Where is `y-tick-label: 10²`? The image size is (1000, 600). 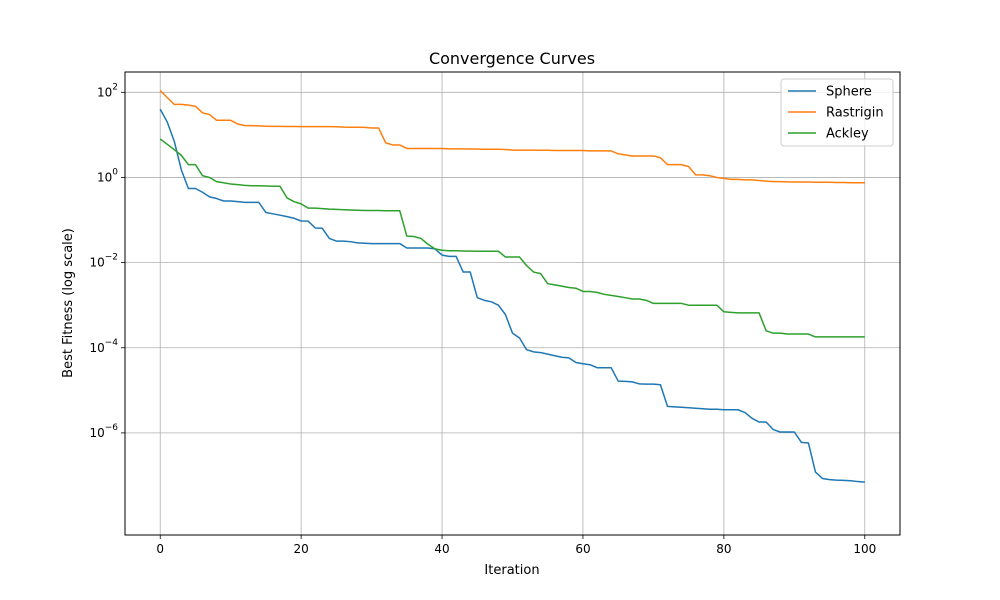 y-tick-label: 10² is located at coordinates (107, 90).